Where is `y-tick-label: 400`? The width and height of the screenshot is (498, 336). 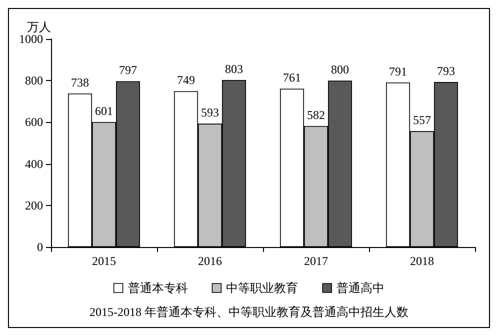
y-tick-label: 400 is located at coordinates (34, 163).